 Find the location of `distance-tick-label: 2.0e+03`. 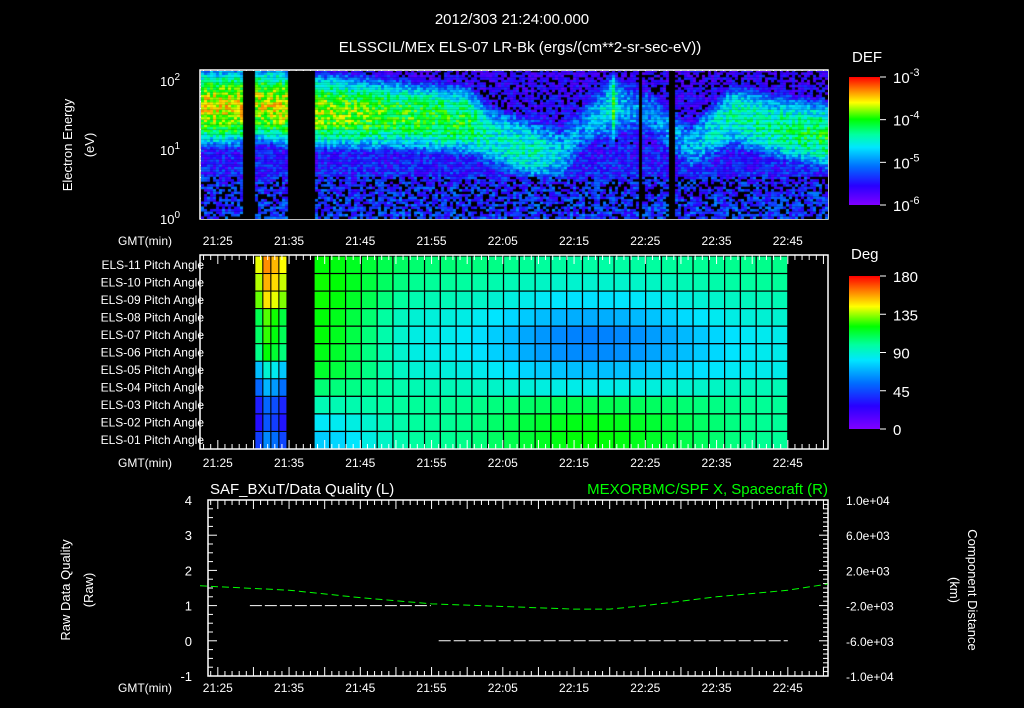

distance-tick-label: 2.0e+03 is located at coordinates (868, 571).